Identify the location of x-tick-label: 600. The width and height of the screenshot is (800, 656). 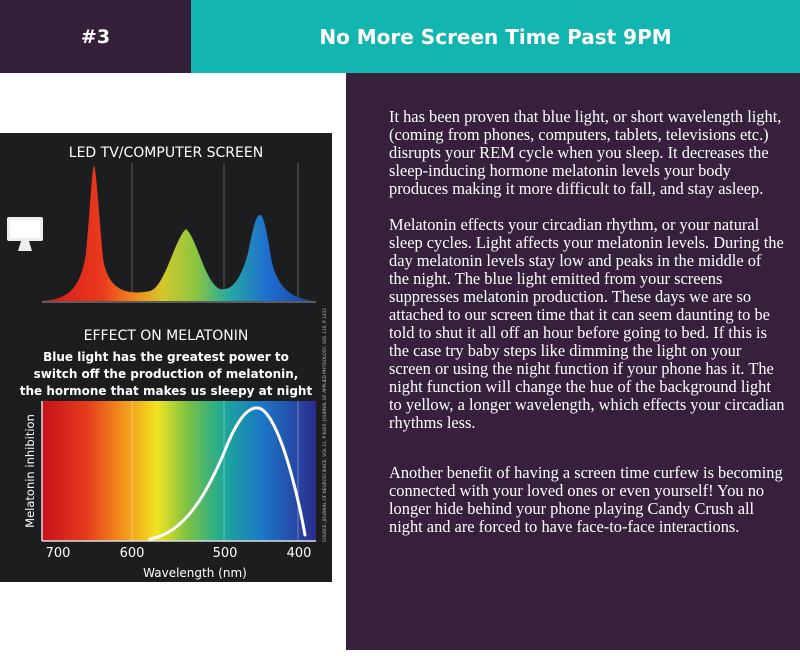
(132, 553).